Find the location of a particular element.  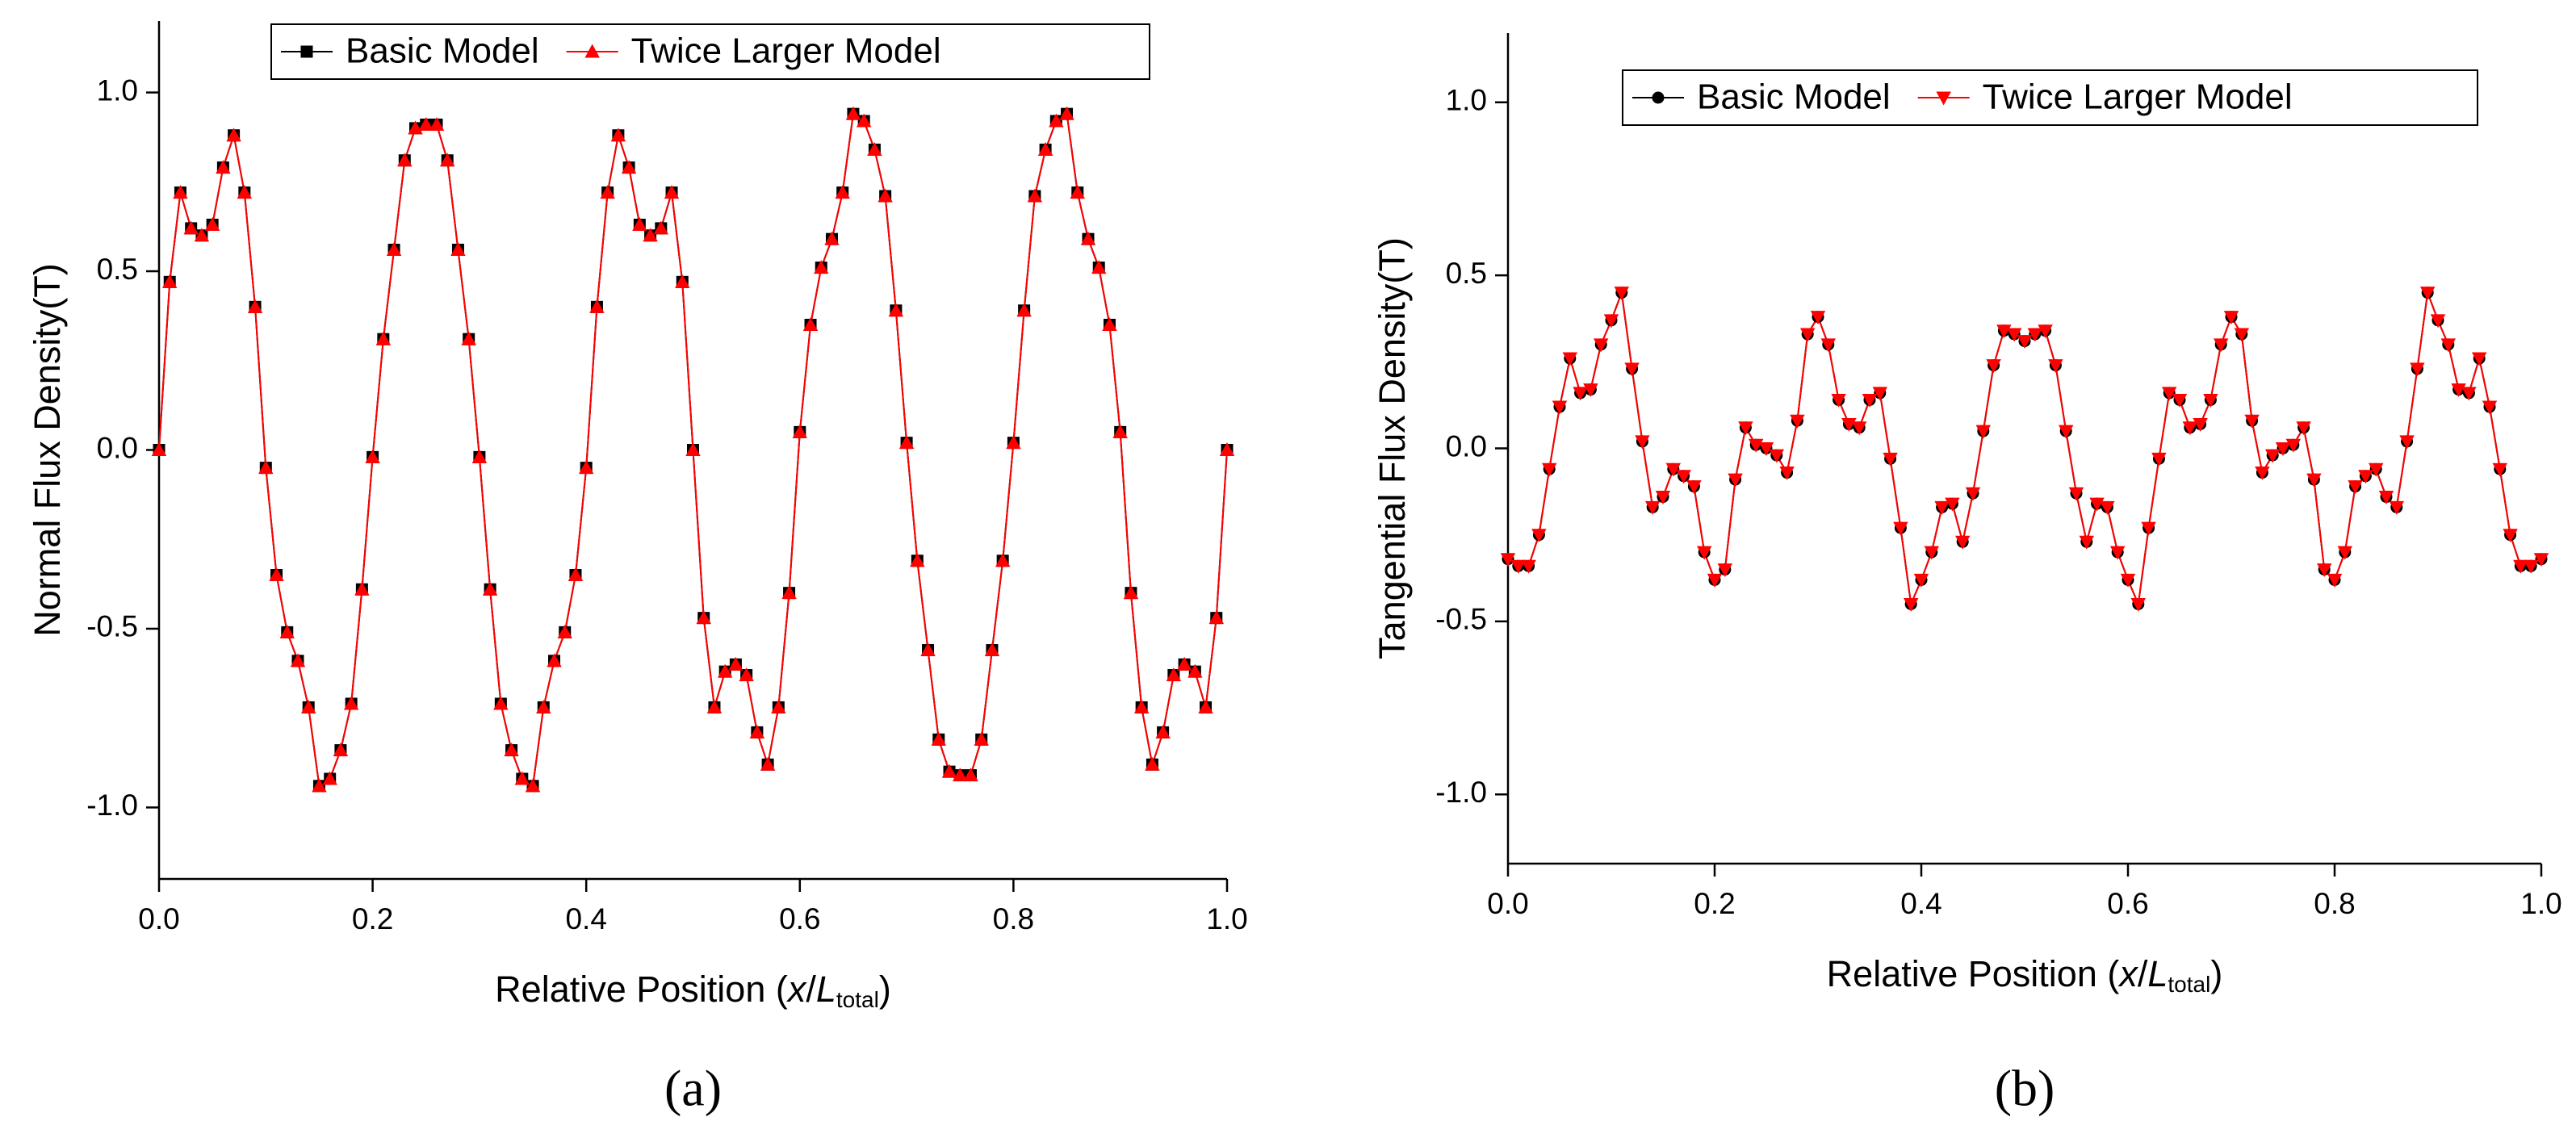

y-tick-label: -1.0 is located at coordinates (112, 806).